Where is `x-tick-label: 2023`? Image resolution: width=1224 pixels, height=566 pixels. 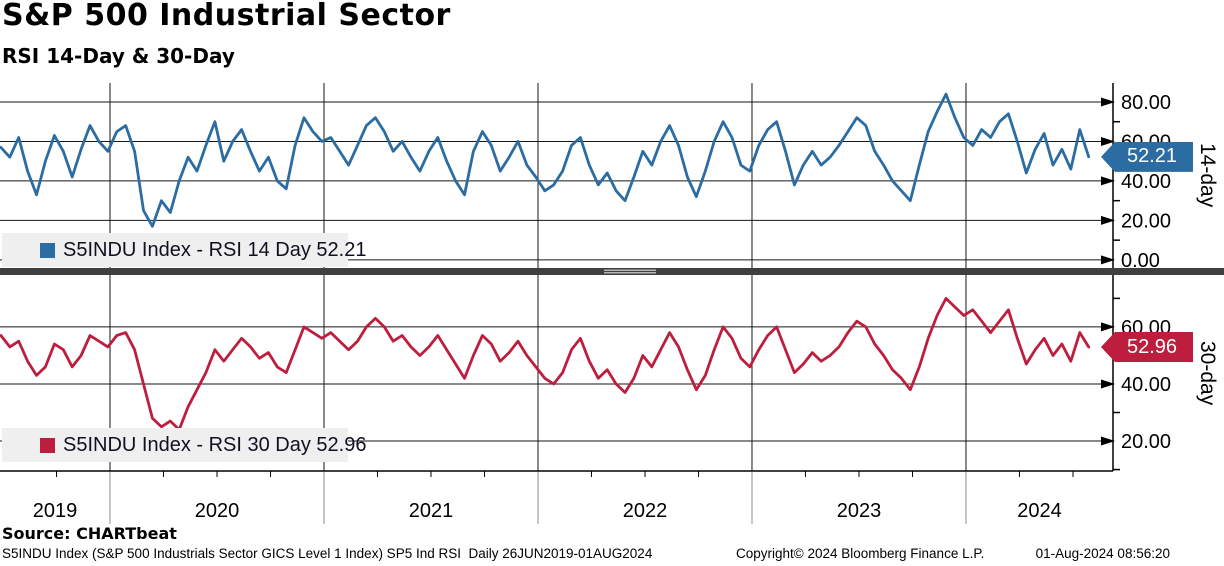
x-tick-label: 2023 is located at coordinates (859, 511).